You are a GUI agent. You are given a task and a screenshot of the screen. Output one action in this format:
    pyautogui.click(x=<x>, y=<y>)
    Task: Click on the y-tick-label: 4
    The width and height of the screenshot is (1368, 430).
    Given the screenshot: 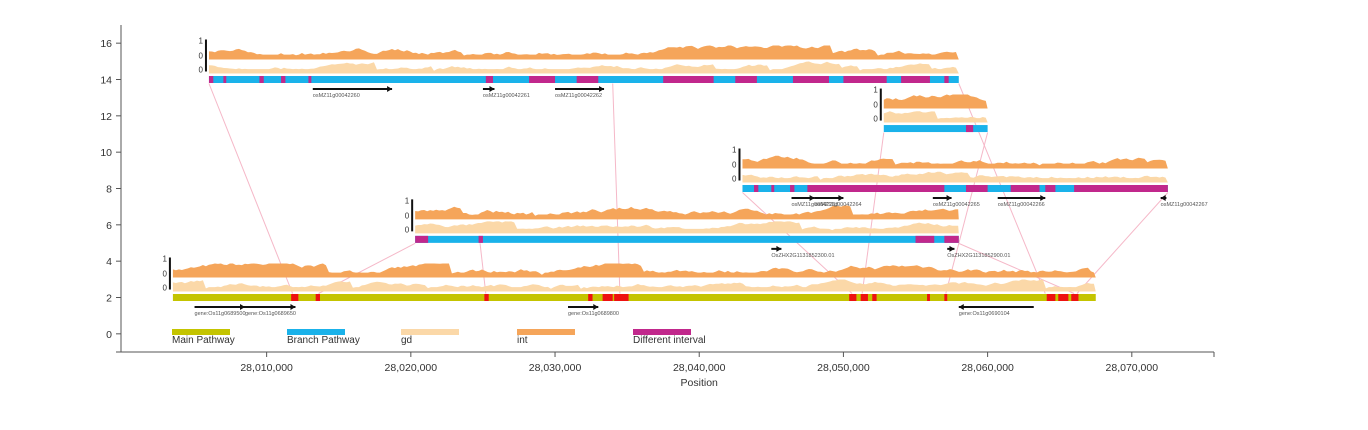 What is the action you would take?
    pyautogui.click(x=109, y=262)
    